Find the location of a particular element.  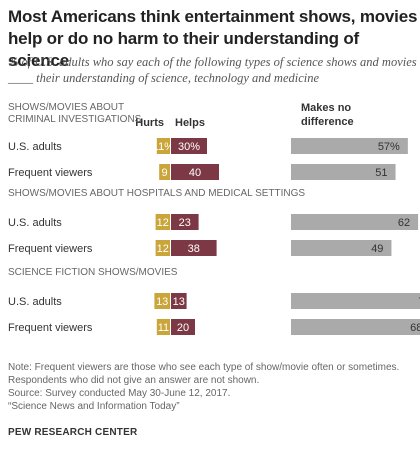

data-label-helps: 23 is located at coordinates (185, 223).